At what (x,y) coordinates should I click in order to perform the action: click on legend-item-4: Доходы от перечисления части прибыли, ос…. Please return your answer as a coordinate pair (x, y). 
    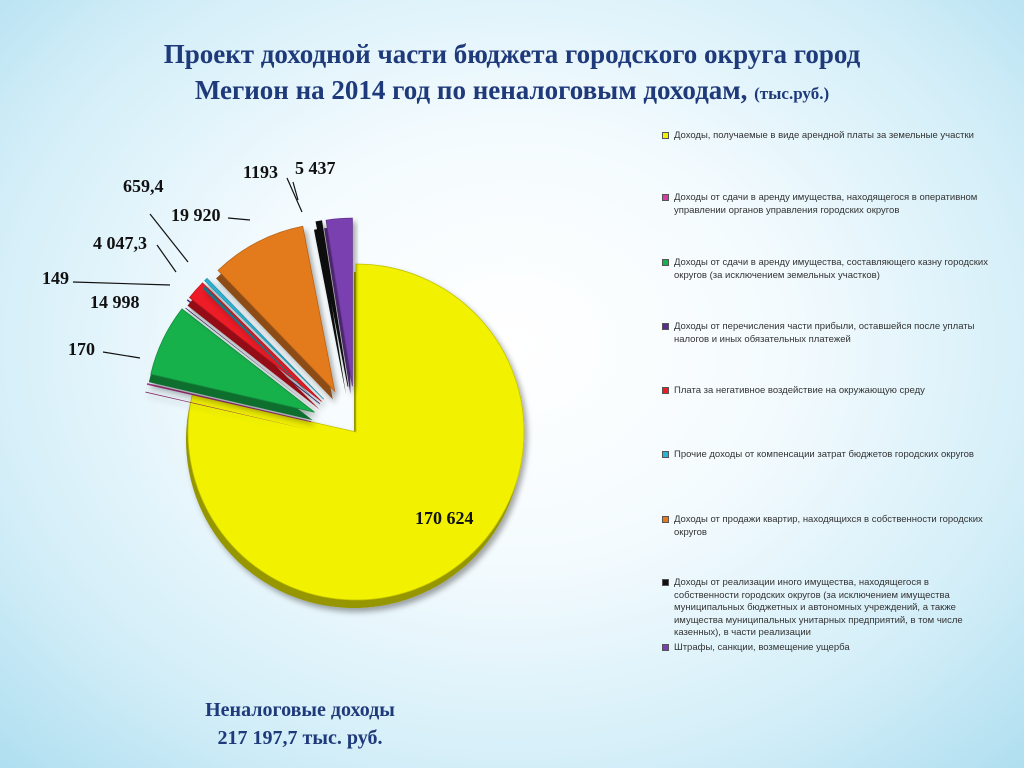
    Looking at the image, I should click on (828, 333).